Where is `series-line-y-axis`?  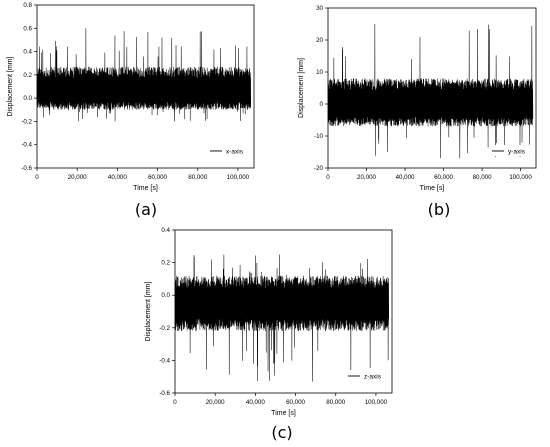 series-line-y-axis is located at coordinates (430, 91).